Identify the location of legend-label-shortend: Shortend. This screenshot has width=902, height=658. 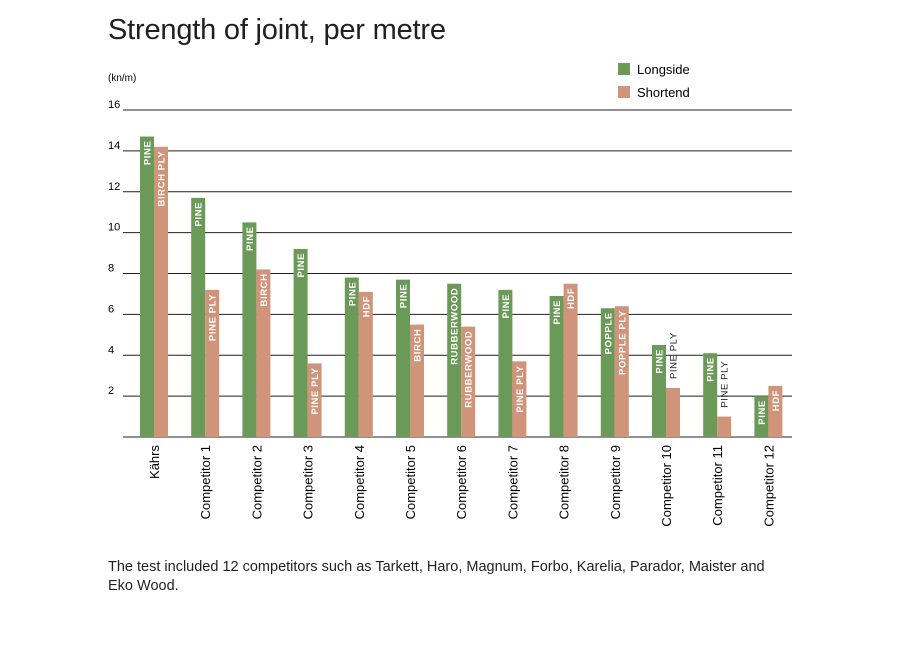
(663, 92).